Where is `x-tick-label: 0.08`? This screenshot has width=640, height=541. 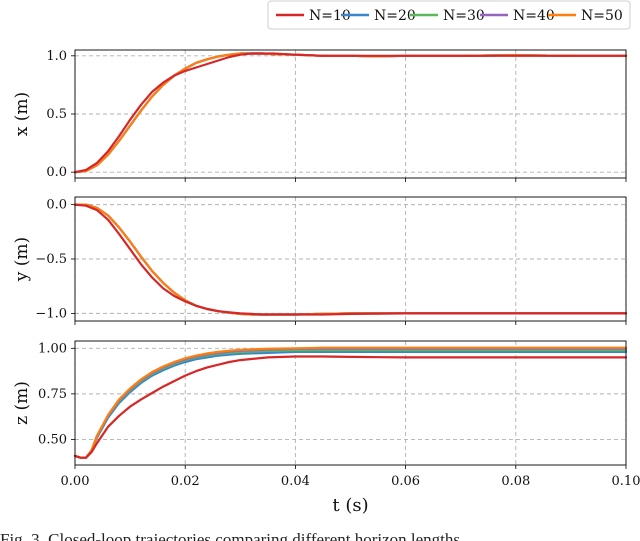
x-tick-label: 0.08 is located at coordinates (515, 481).